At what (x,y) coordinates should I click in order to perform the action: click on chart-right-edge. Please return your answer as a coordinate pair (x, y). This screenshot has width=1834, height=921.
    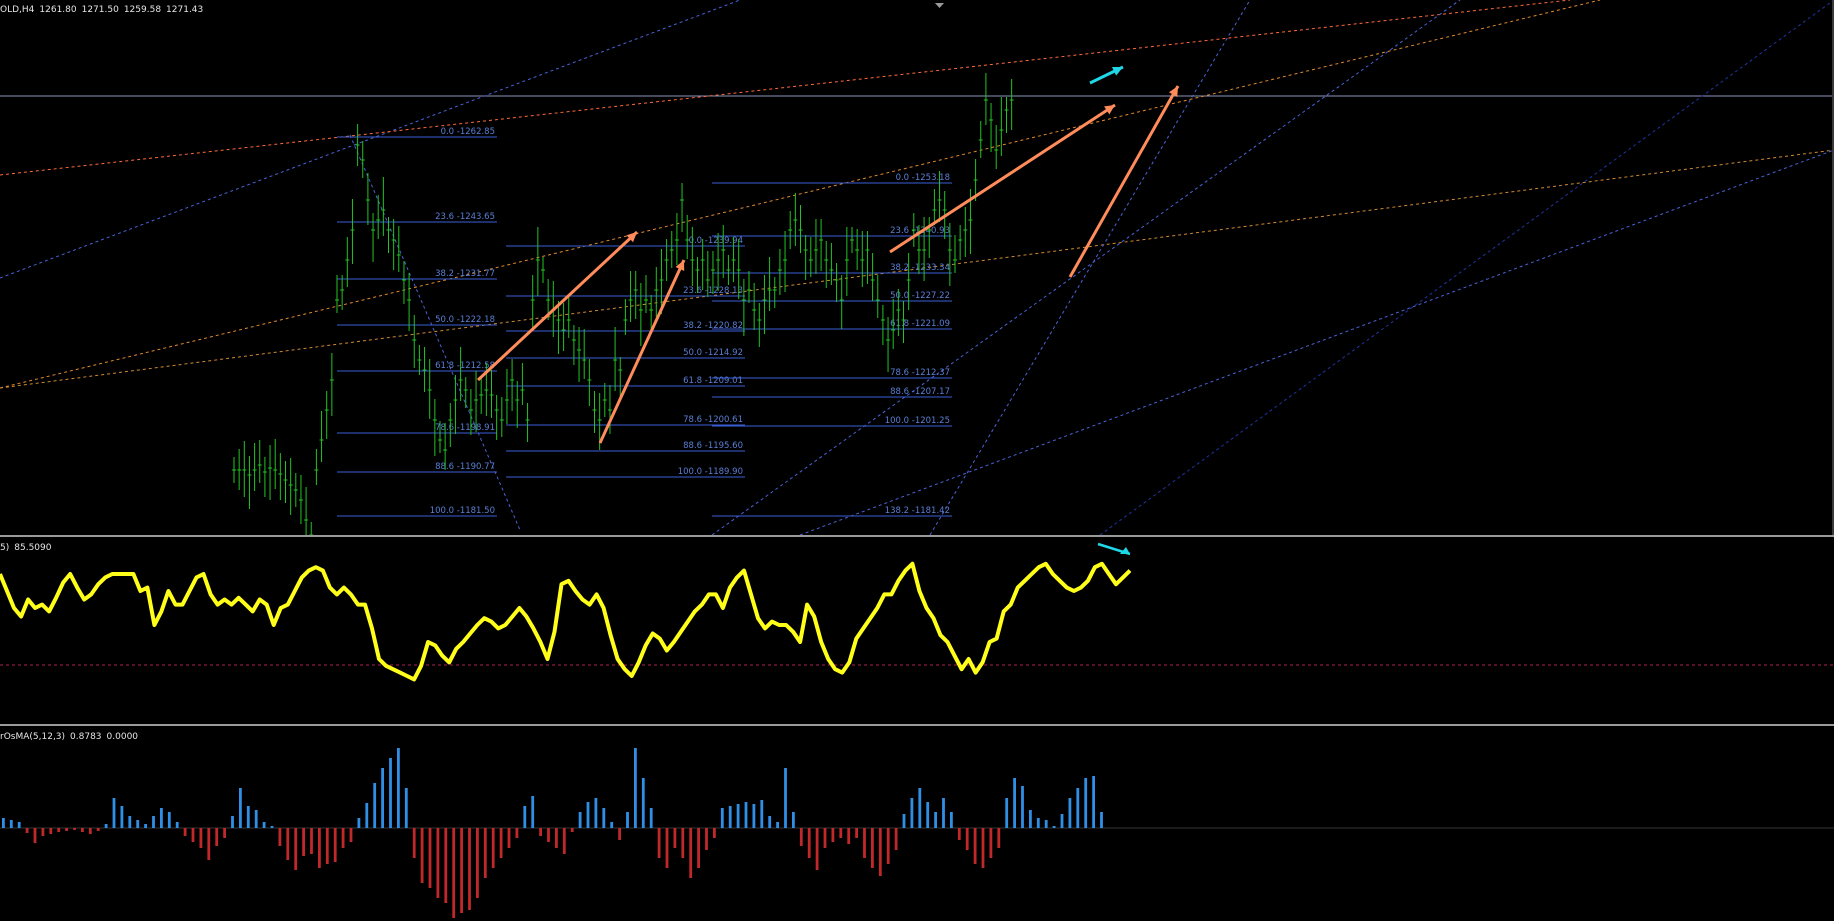
    Looking at the image, I should click on (1833, 267).